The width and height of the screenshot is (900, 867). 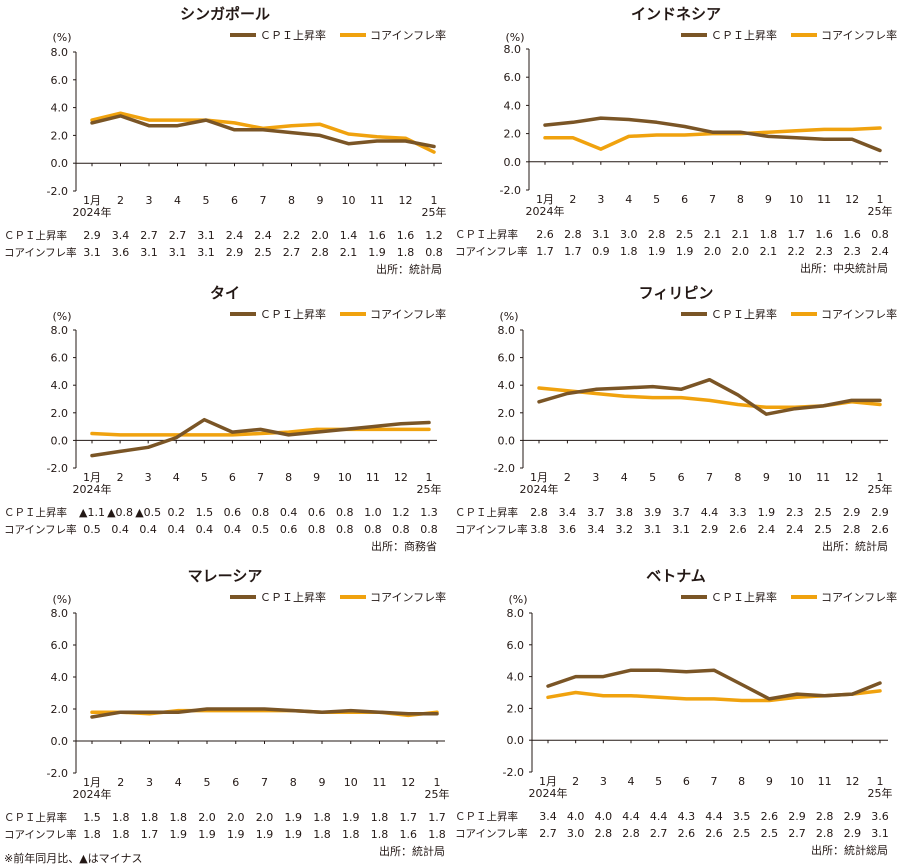 What do you see at coordinates (658, 781) in the screenshot?
I see `x-tick-label: 5` at bounding box center [658, 781].